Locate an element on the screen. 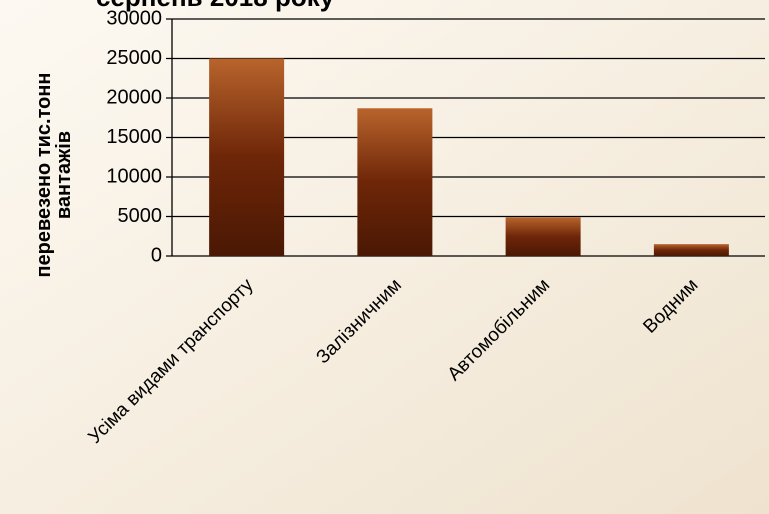 The image size is (769, 514). y-tick-label: 10000 is located at coordinates (134, 176).